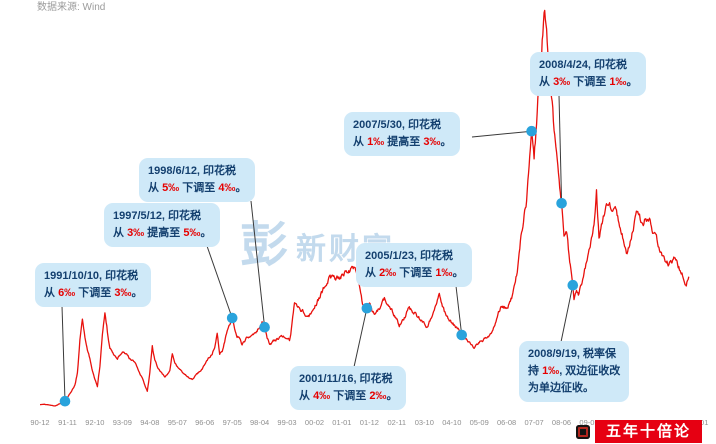  I want to click on event-callout-1991-10-10: 1991/10/10, 印花税从 6‰ 下调至 3‰。, so click(93, 285).